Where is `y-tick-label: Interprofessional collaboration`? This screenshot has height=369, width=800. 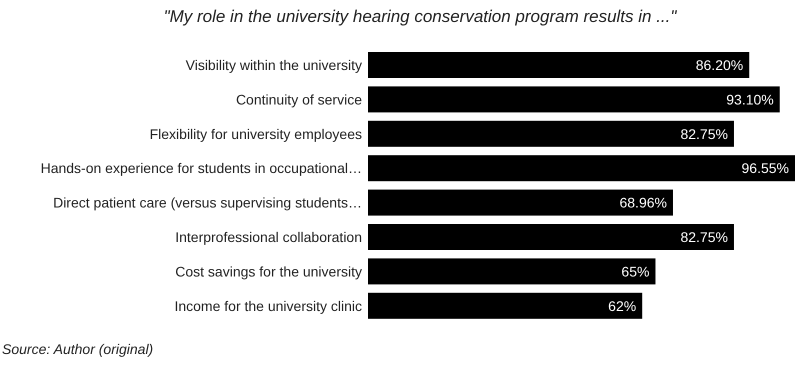
y-tick-label: Interprofessional collaboration is located at coordinates (268, 237).